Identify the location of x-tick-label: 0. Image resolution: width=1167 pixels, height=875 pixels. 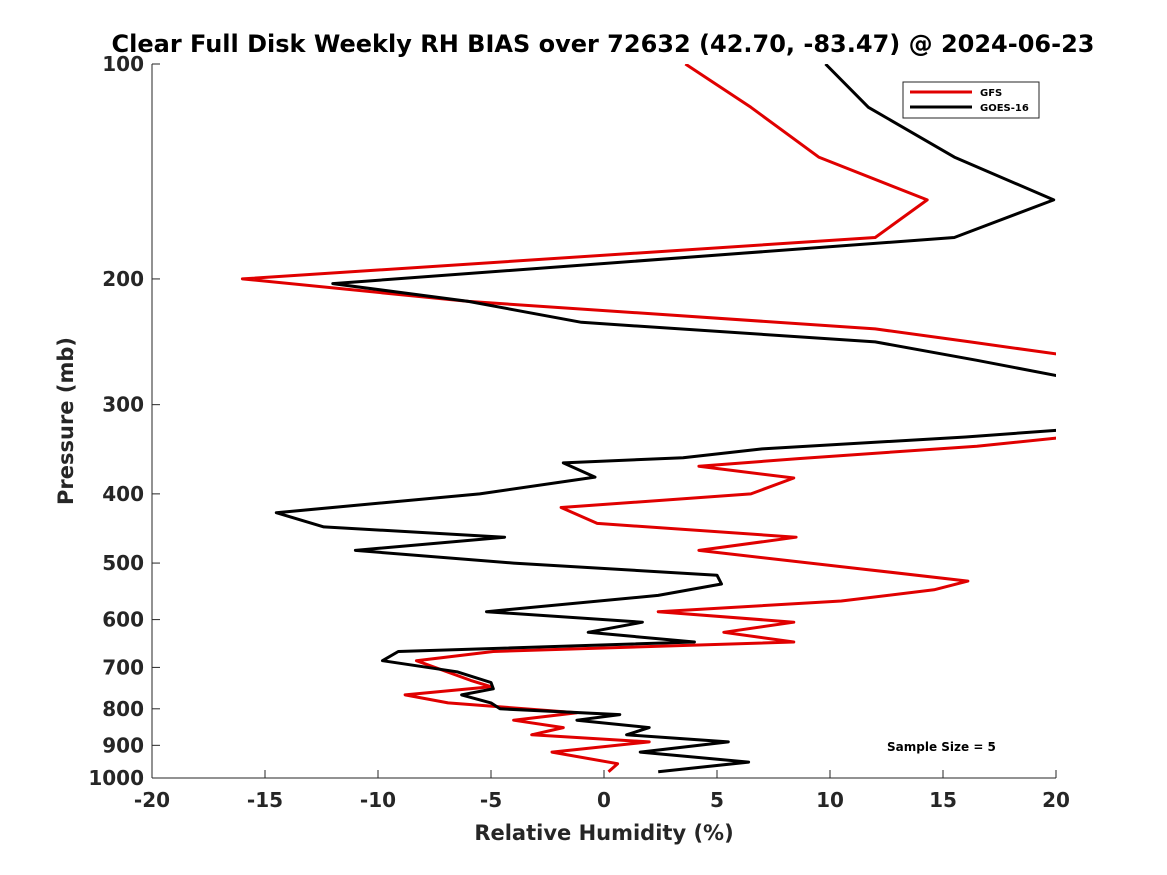
(604, 800).